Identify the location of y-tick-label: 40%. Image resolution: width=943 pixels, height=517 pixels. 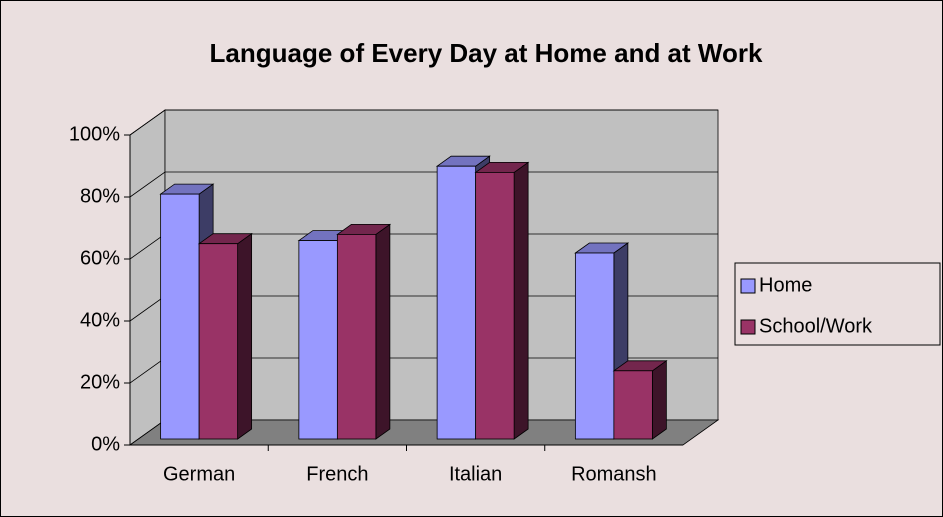
(100, 320).